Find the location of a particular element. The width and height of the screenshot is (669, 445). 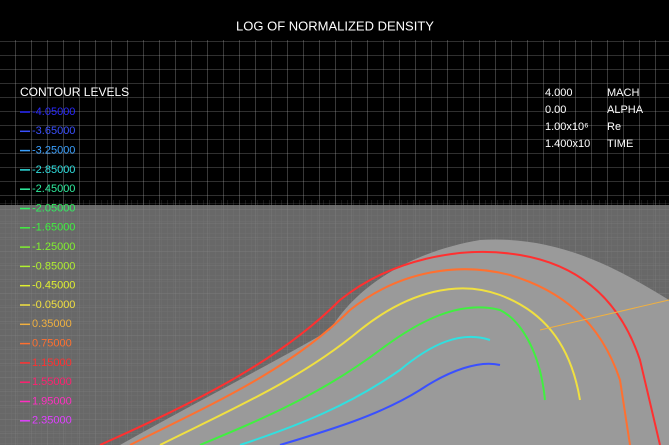

legend-level: 0.35000 is located at coordinates (52, 324).